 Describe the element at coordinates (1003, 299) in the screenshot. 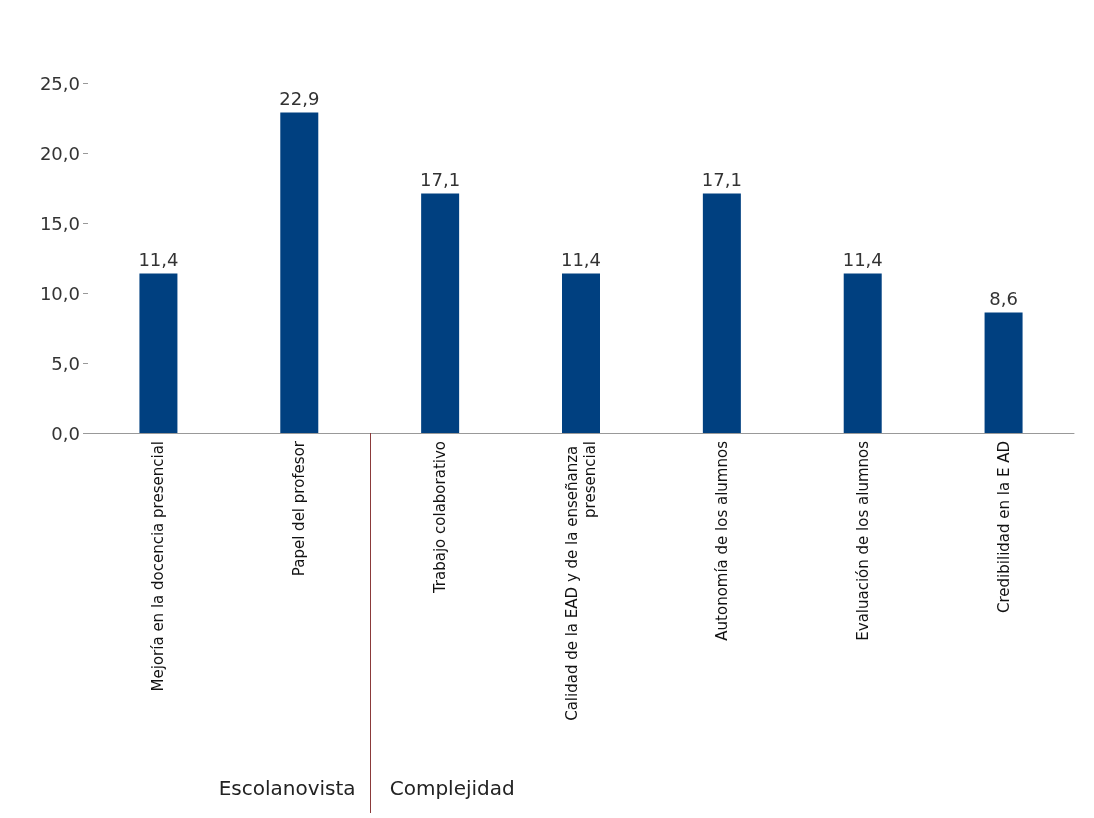

I see `data-label: 8,6` at that location.